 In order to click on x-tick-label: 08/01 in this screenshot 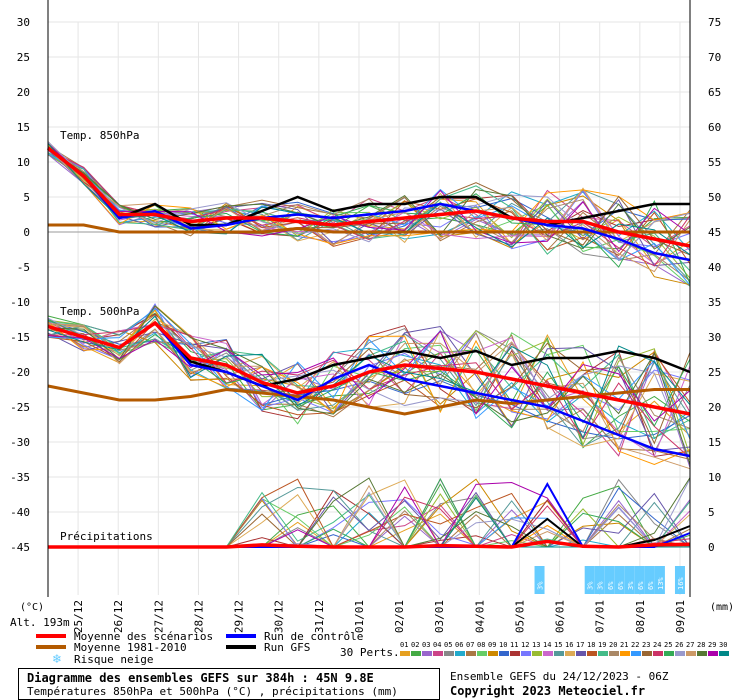, I will do `click(640, 616)`.